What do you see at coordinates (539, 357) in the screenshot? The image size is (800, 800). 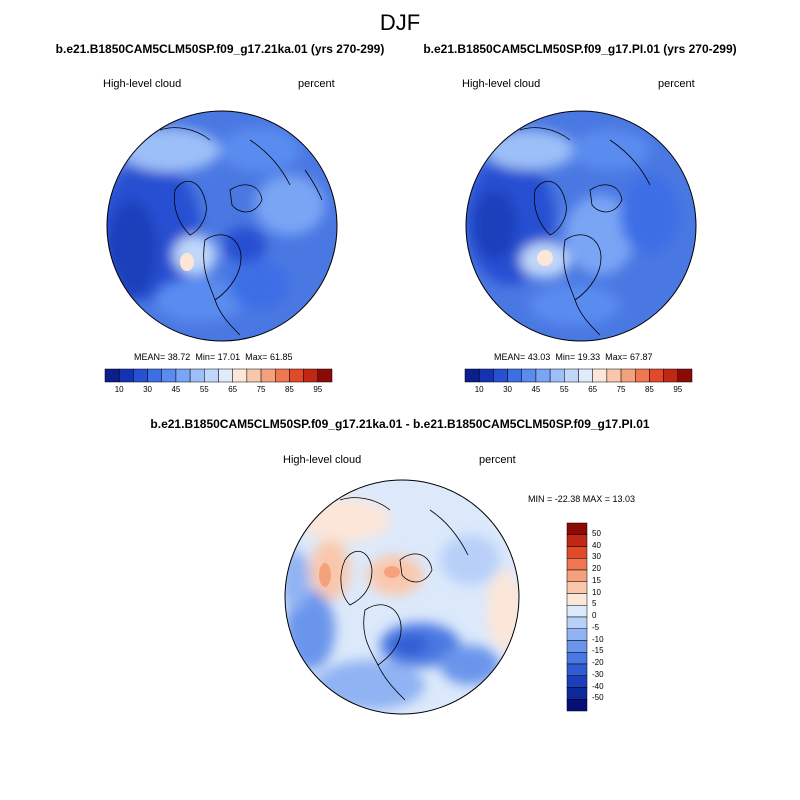 I see `mean-value: 43.03` at bounding box center [539, 357].